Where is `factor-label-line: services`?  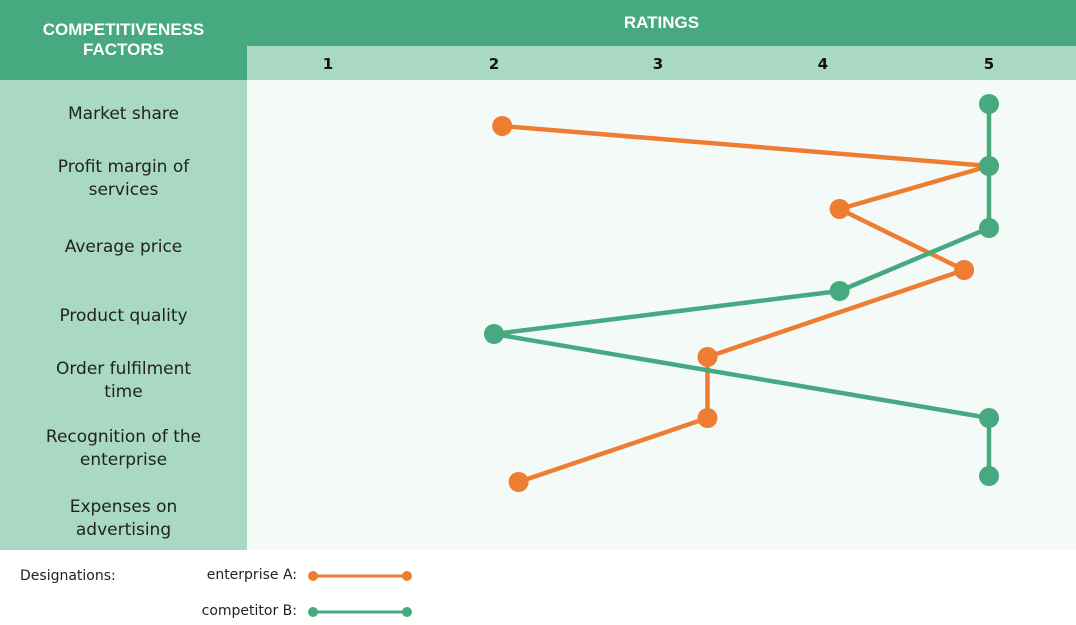 factor-label-line: services is located at coordinates (123, 190).